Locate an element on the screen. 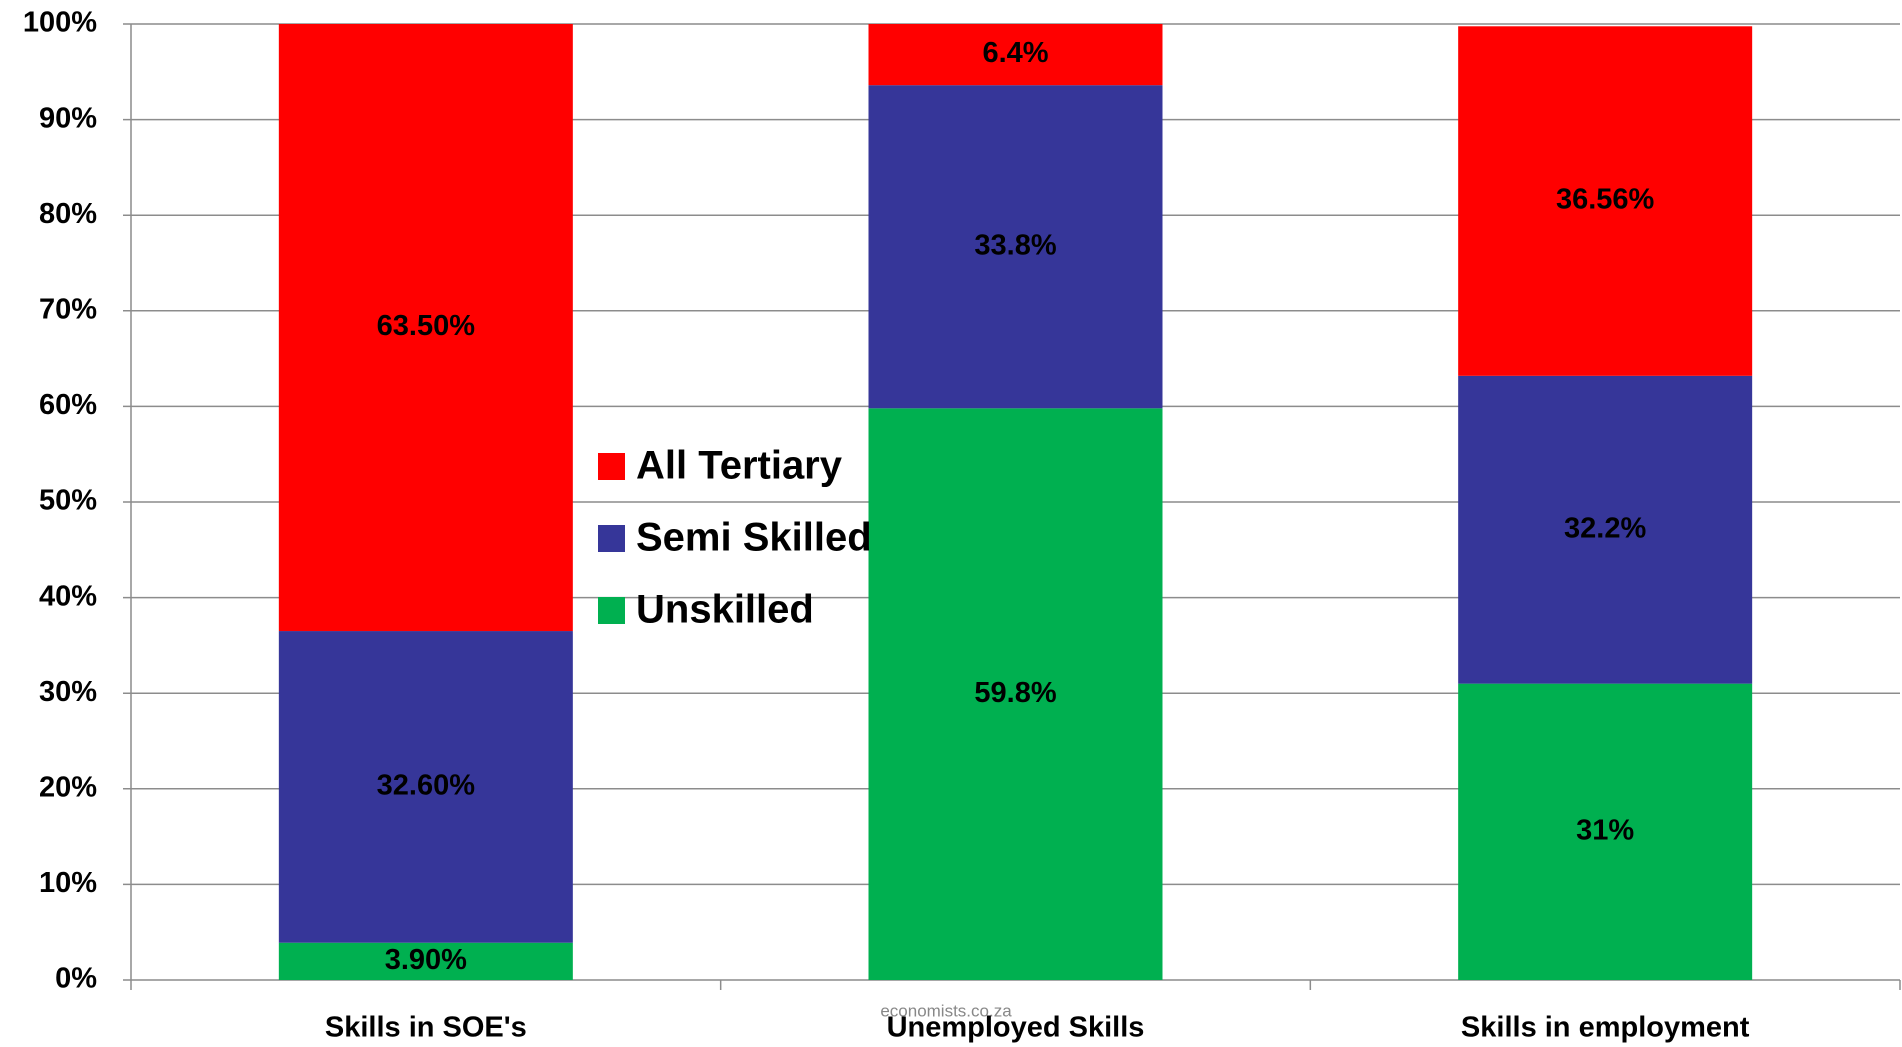 The width and height of the screenshot is (1902, 1047). data-label: 32.60% is located at coordinates (426, 786).